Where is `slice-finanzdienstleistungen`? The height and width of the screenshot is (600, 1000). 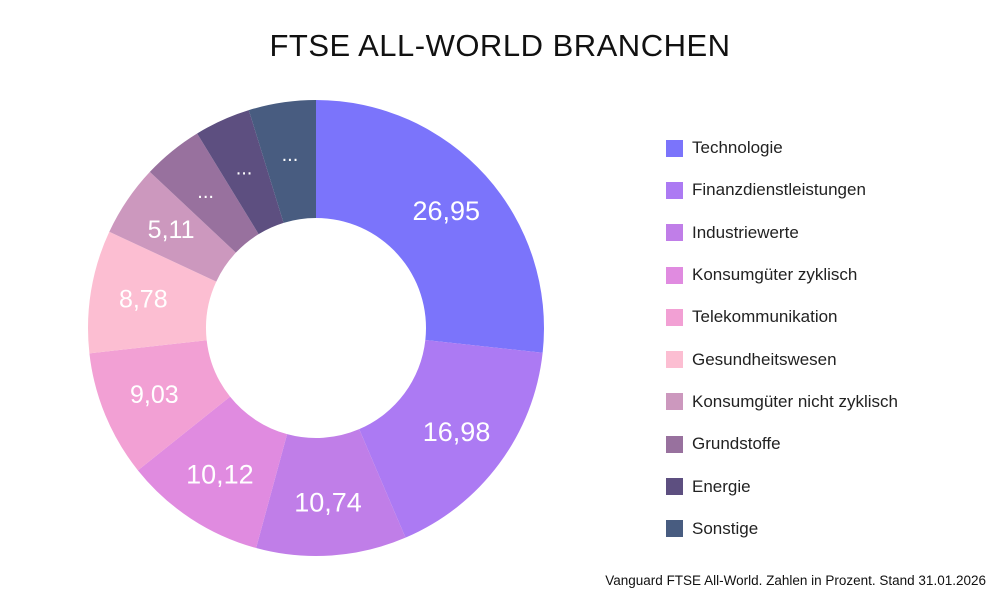 slice-finanzdienstleistungen is located at coordinates (451, 438).